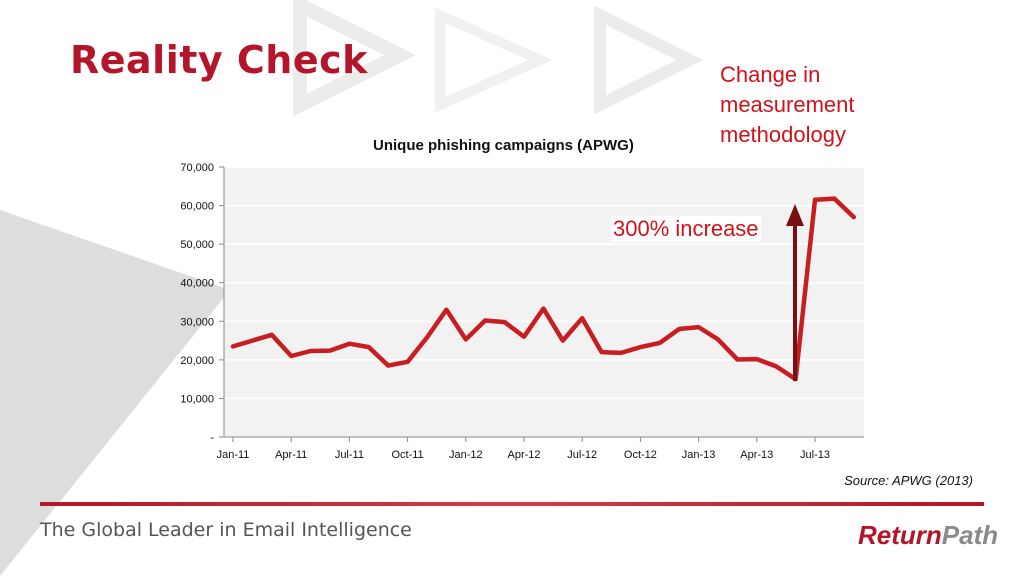  I want to click on x-tick-label: Jul-13, so click(815, 455).